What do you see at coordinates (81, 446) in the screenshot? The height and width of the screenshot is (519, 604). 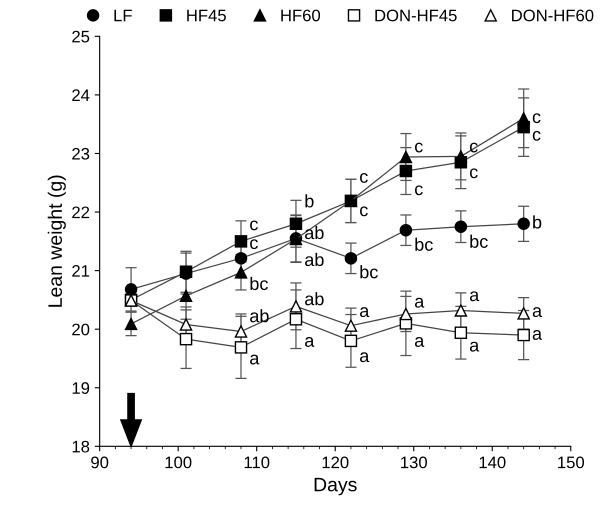 I see `y-tick-label: 18` at bounding box center [81, 446].